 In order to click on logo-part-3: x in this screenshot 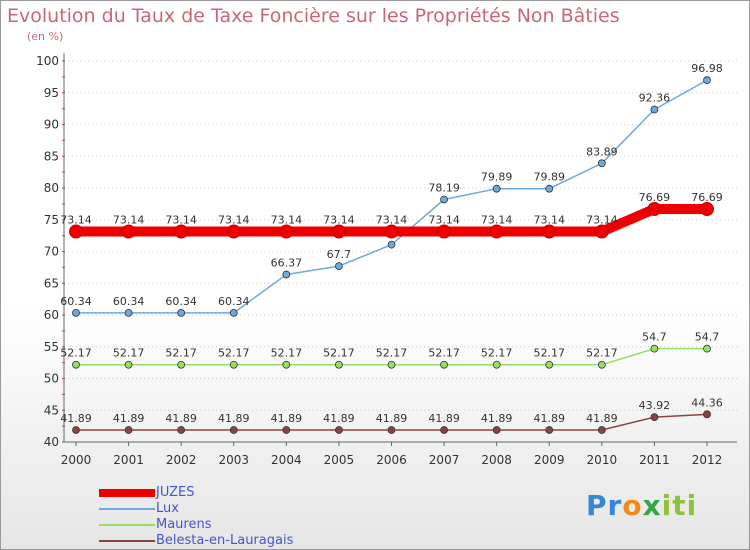, I will do `click(652, 505)`.